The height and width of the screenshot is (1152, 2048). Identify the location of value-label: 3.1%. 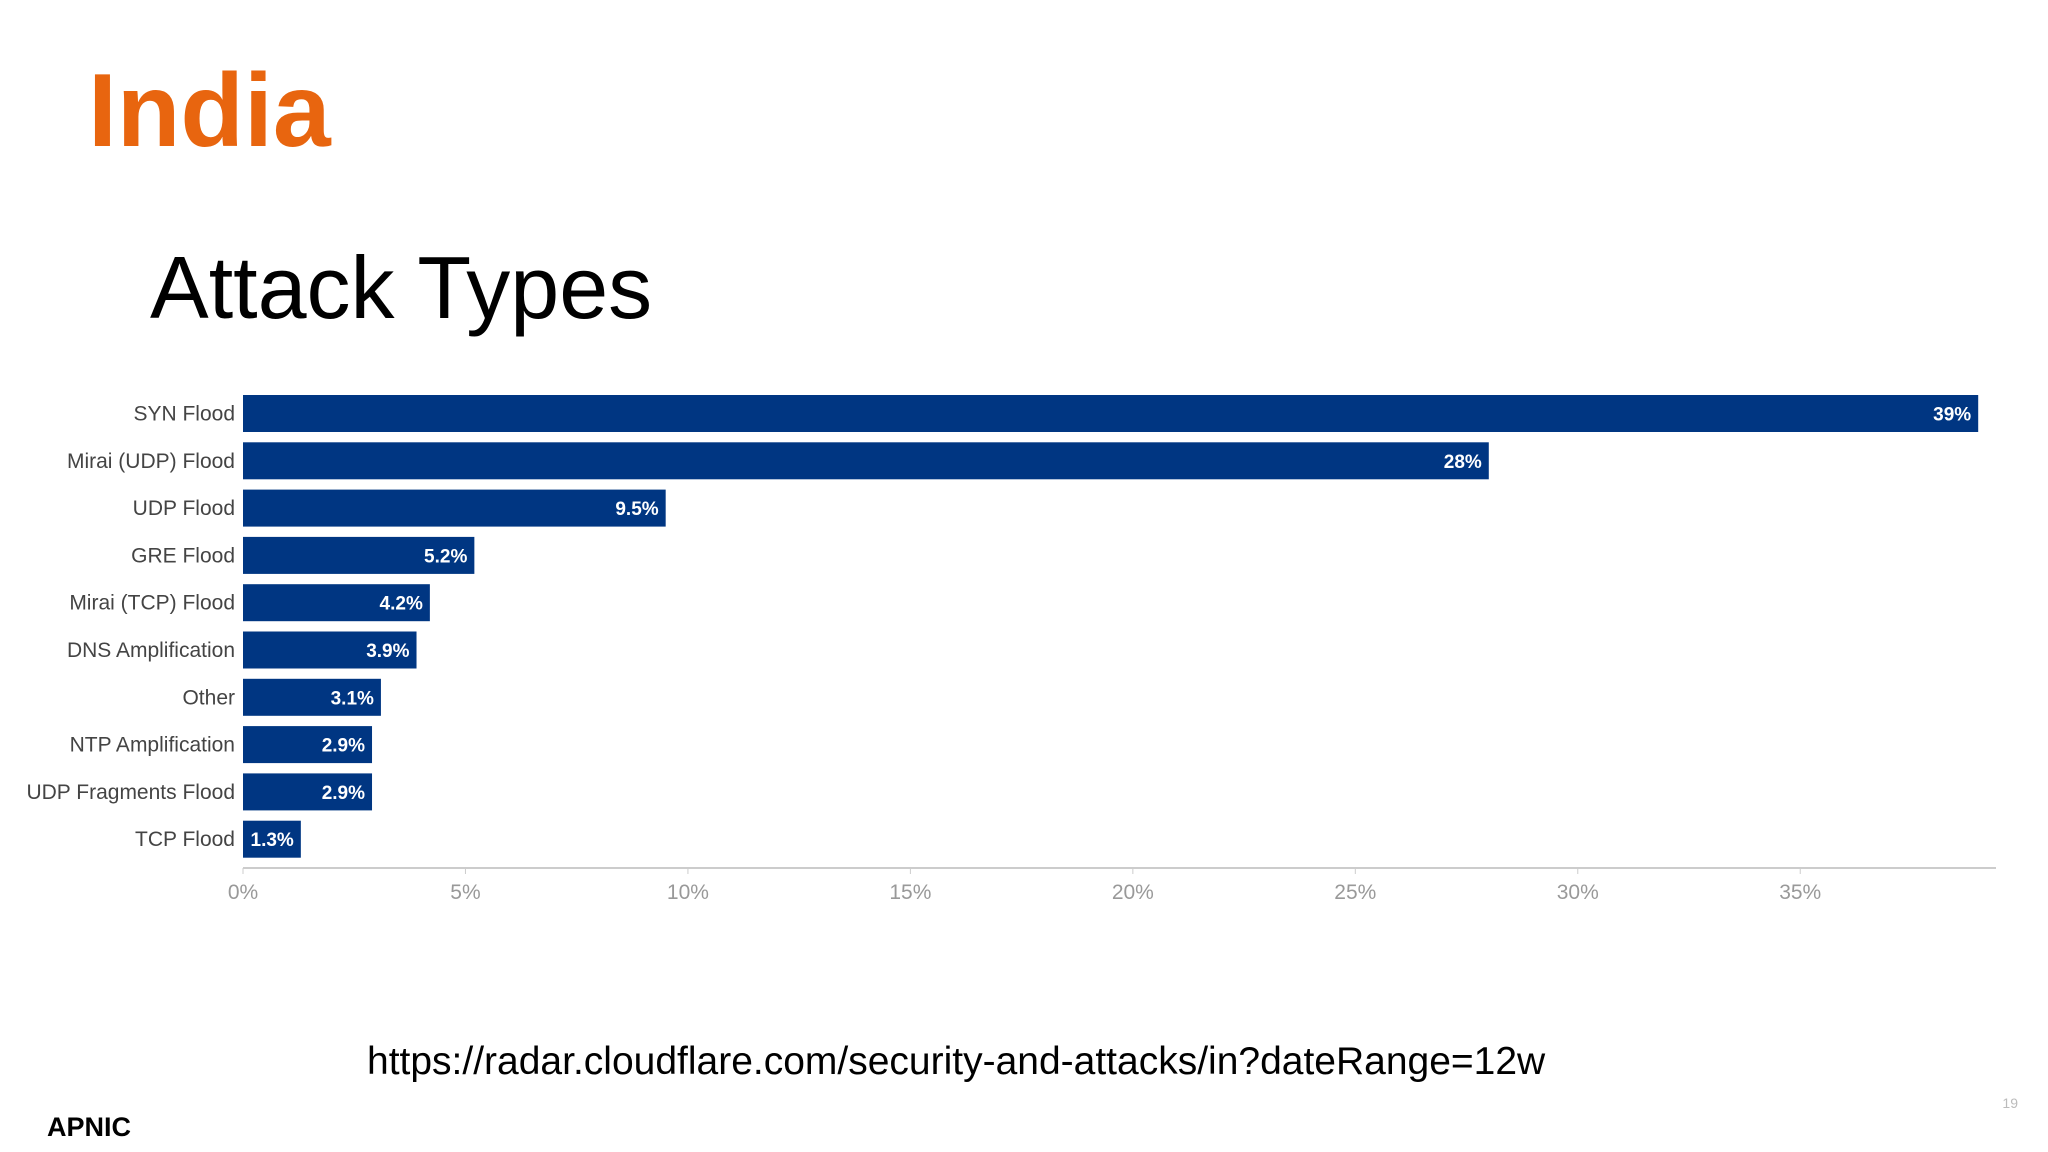
(352, 698).